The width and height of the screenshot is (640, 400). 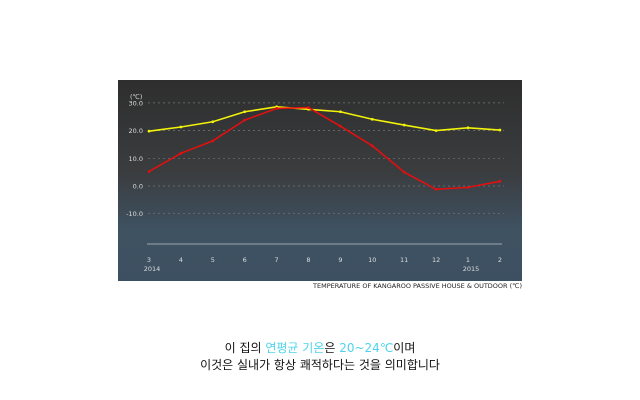 I want to click on text-segment: 이며, so click(x=404, y=348).